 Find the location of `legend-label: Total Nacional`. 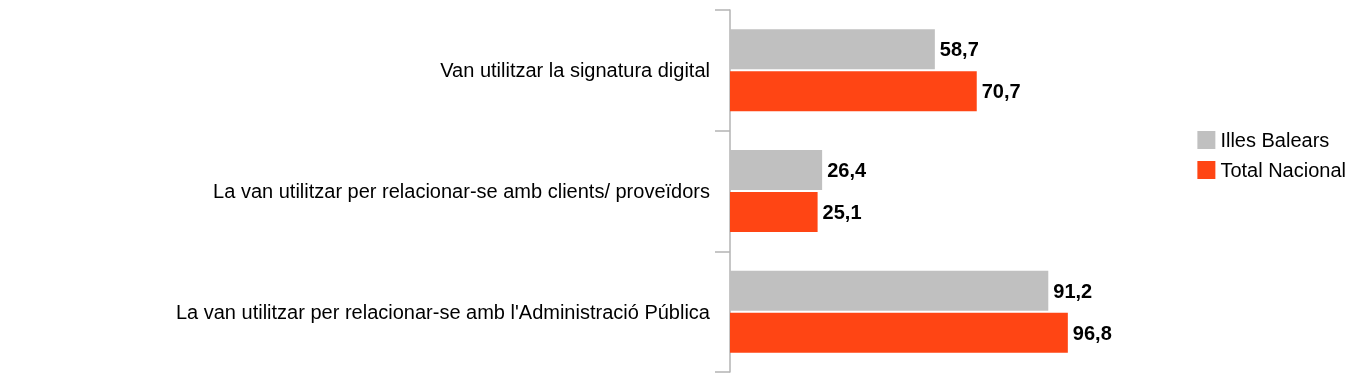

legend-label: Total Nacional is located at coordinates (1283, 170).